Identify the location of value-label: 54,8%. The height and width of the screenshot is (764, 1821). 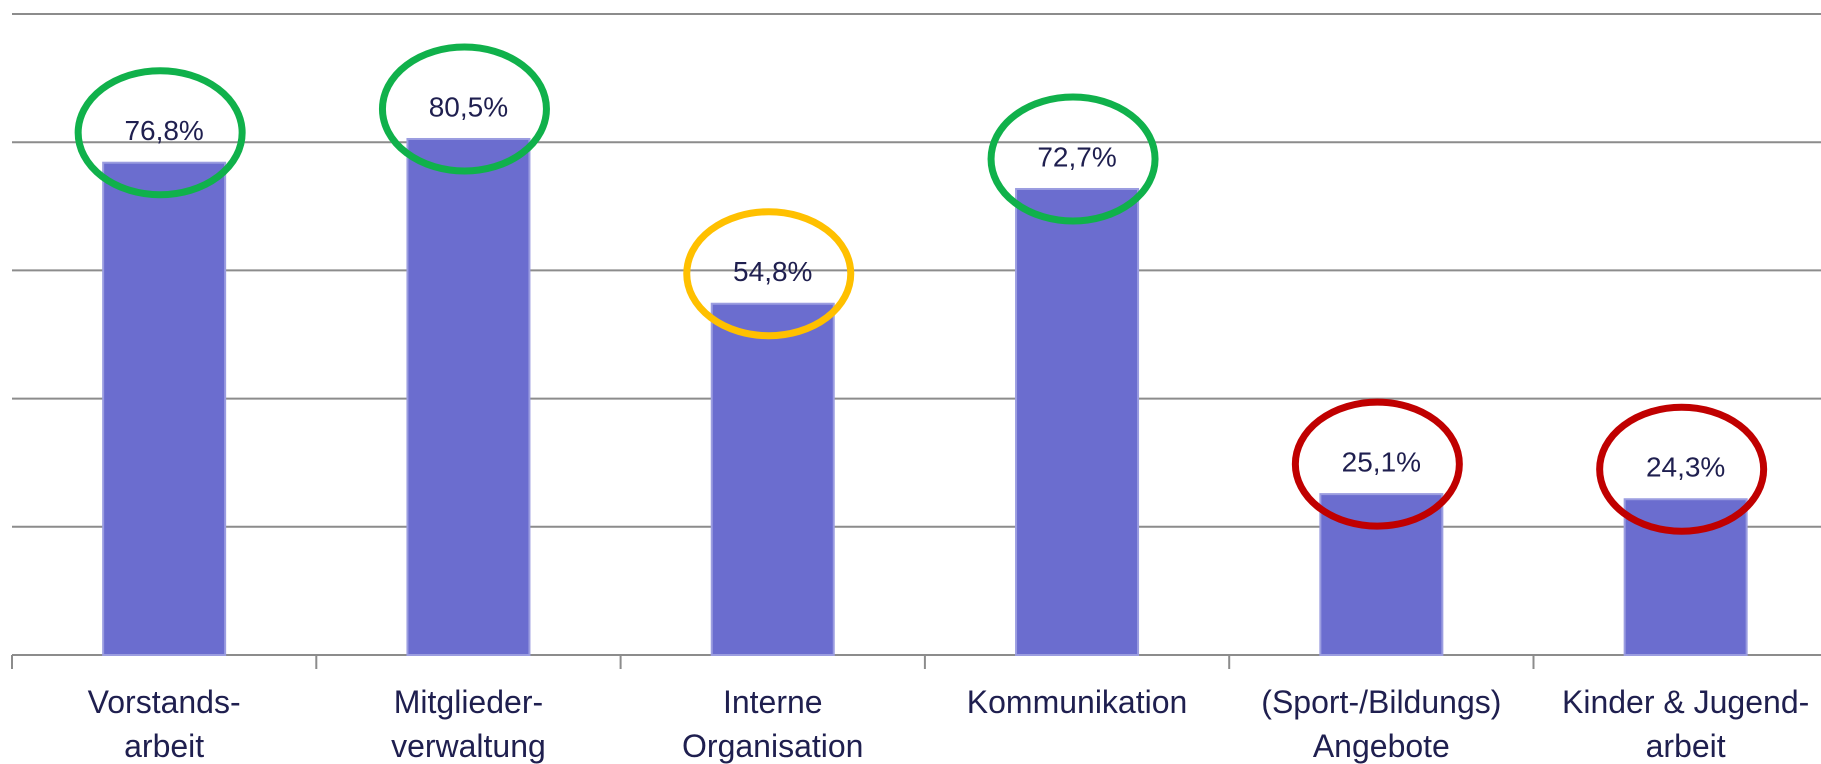
(772, 271).